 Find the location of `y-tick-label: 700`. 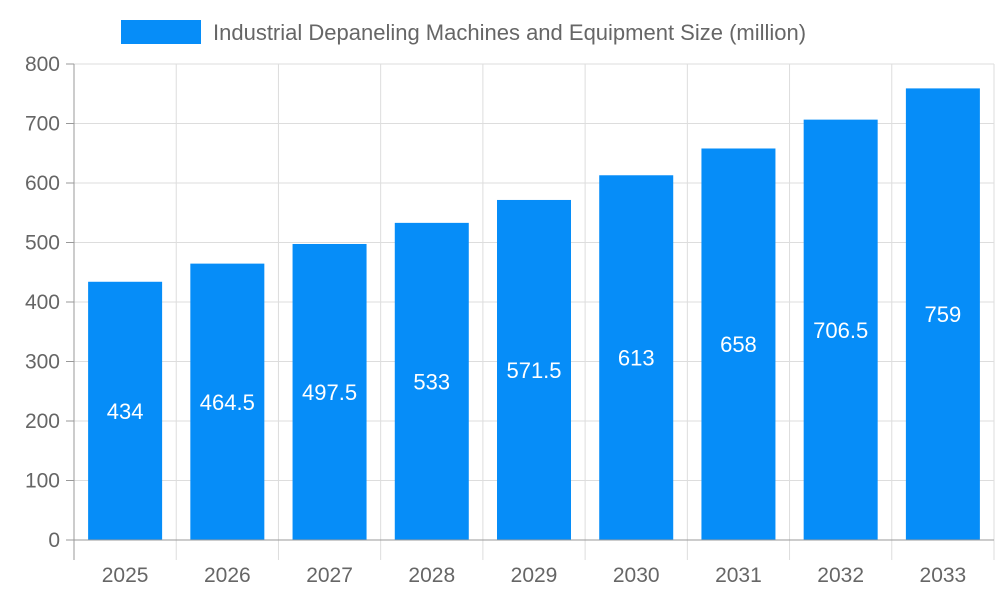

y-tick-label: 700 is located at coordinates (42, 124).